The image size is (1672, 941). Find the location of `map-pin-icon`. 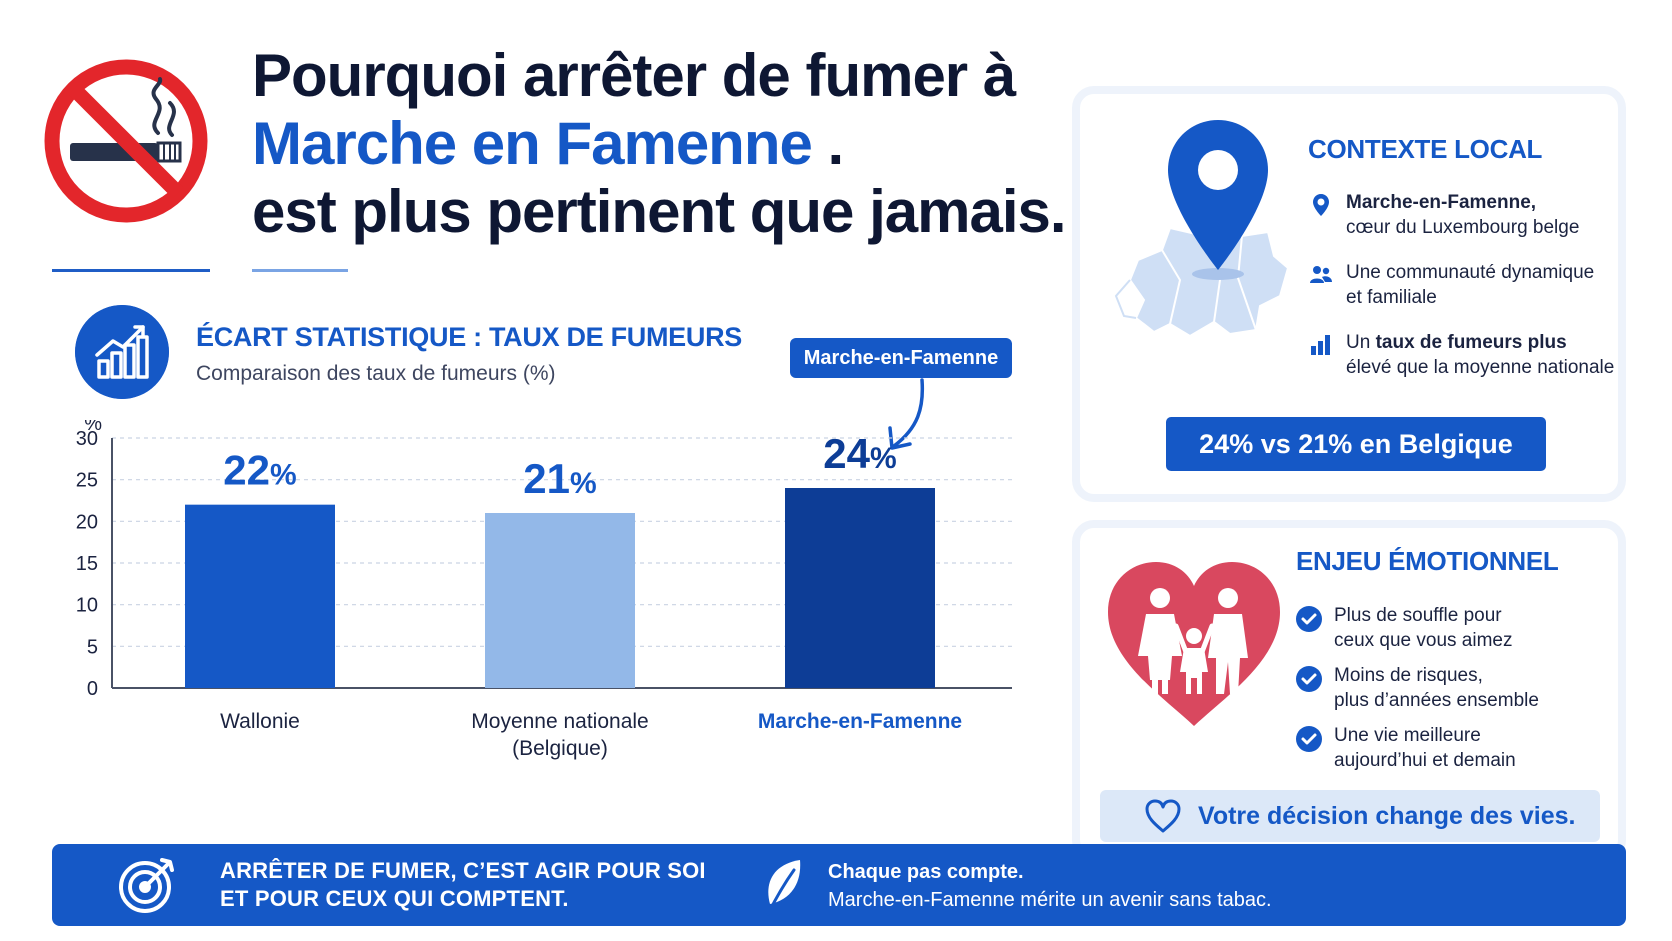

map-pin-icon is located at coordinates (1202, 229).